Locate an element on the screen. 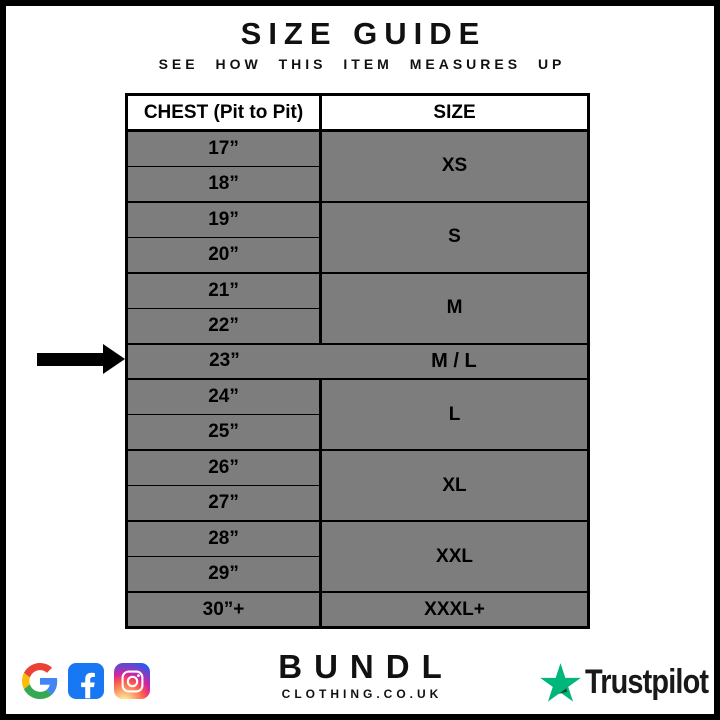  chest-cell: 30”+ is located at coordinates (223, 609).